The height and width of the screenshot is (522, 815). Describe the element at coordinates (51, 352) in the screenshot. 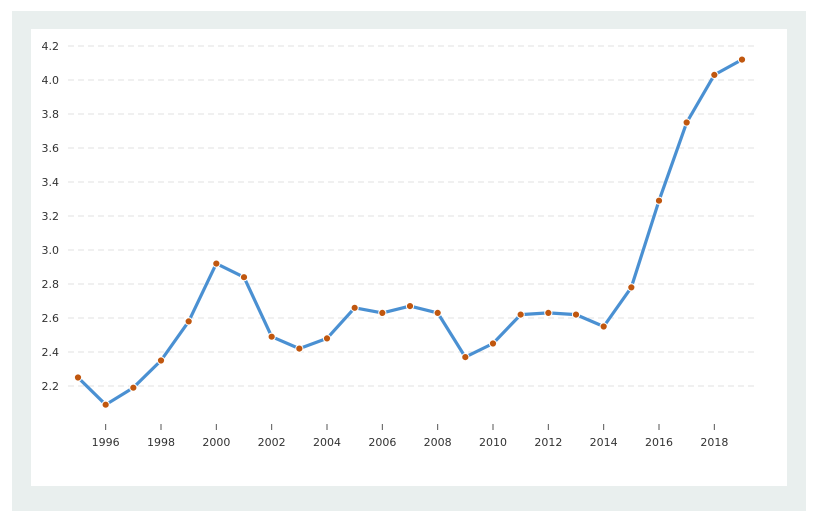

I see `y-tick-label: 2.4` at that location.